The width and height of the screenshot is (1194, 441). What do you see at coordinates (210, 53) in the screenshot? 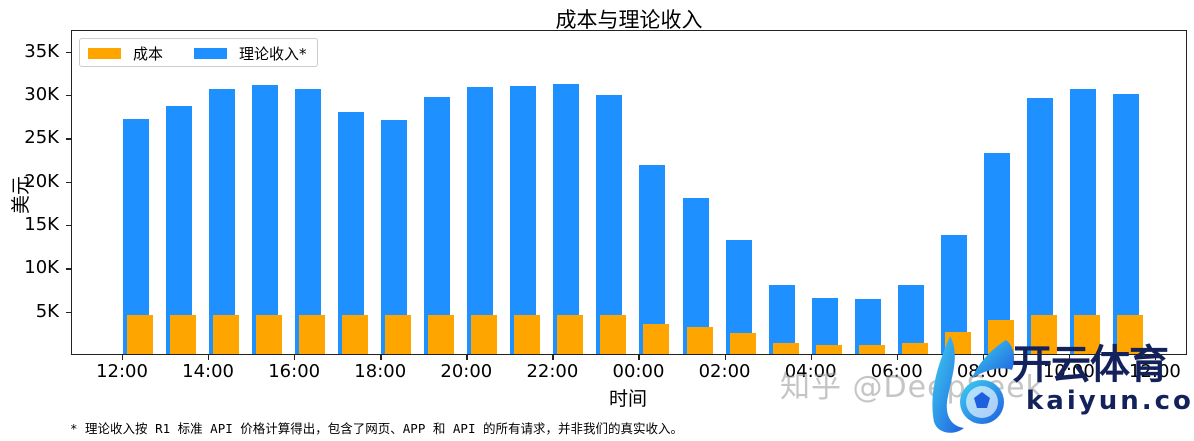
I see `revenue-swatch-icon` at bounding box center [210, 53].